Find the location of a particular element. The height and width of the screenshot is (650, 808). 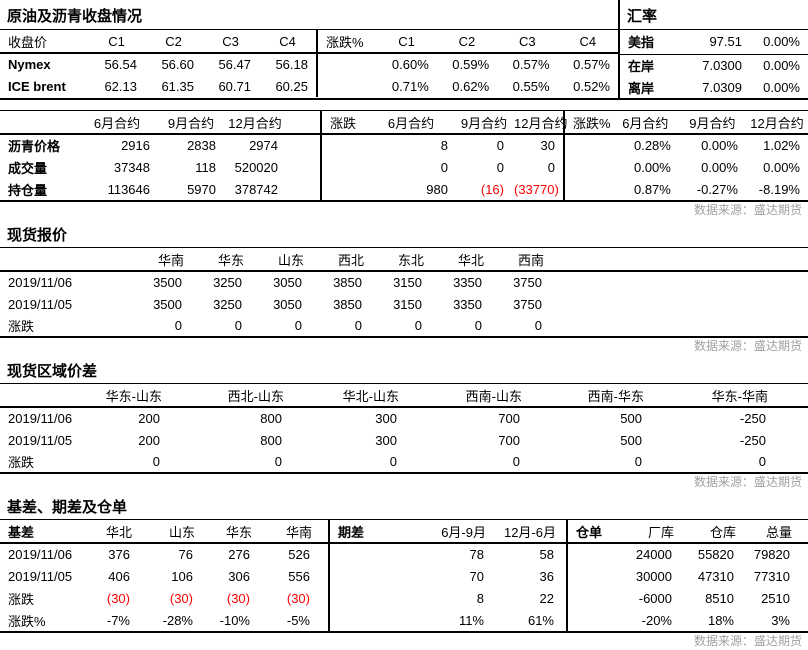

table-header-row: 涨跌% C1 C2 C3 C4 is located at coordinates (468, 42).